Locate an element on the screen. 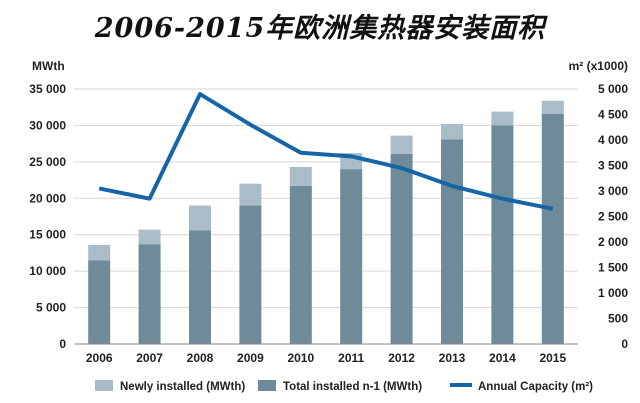 The image size is (640, 403). y-right-tick-label: 2 000 is located at coordinates (613, 242).